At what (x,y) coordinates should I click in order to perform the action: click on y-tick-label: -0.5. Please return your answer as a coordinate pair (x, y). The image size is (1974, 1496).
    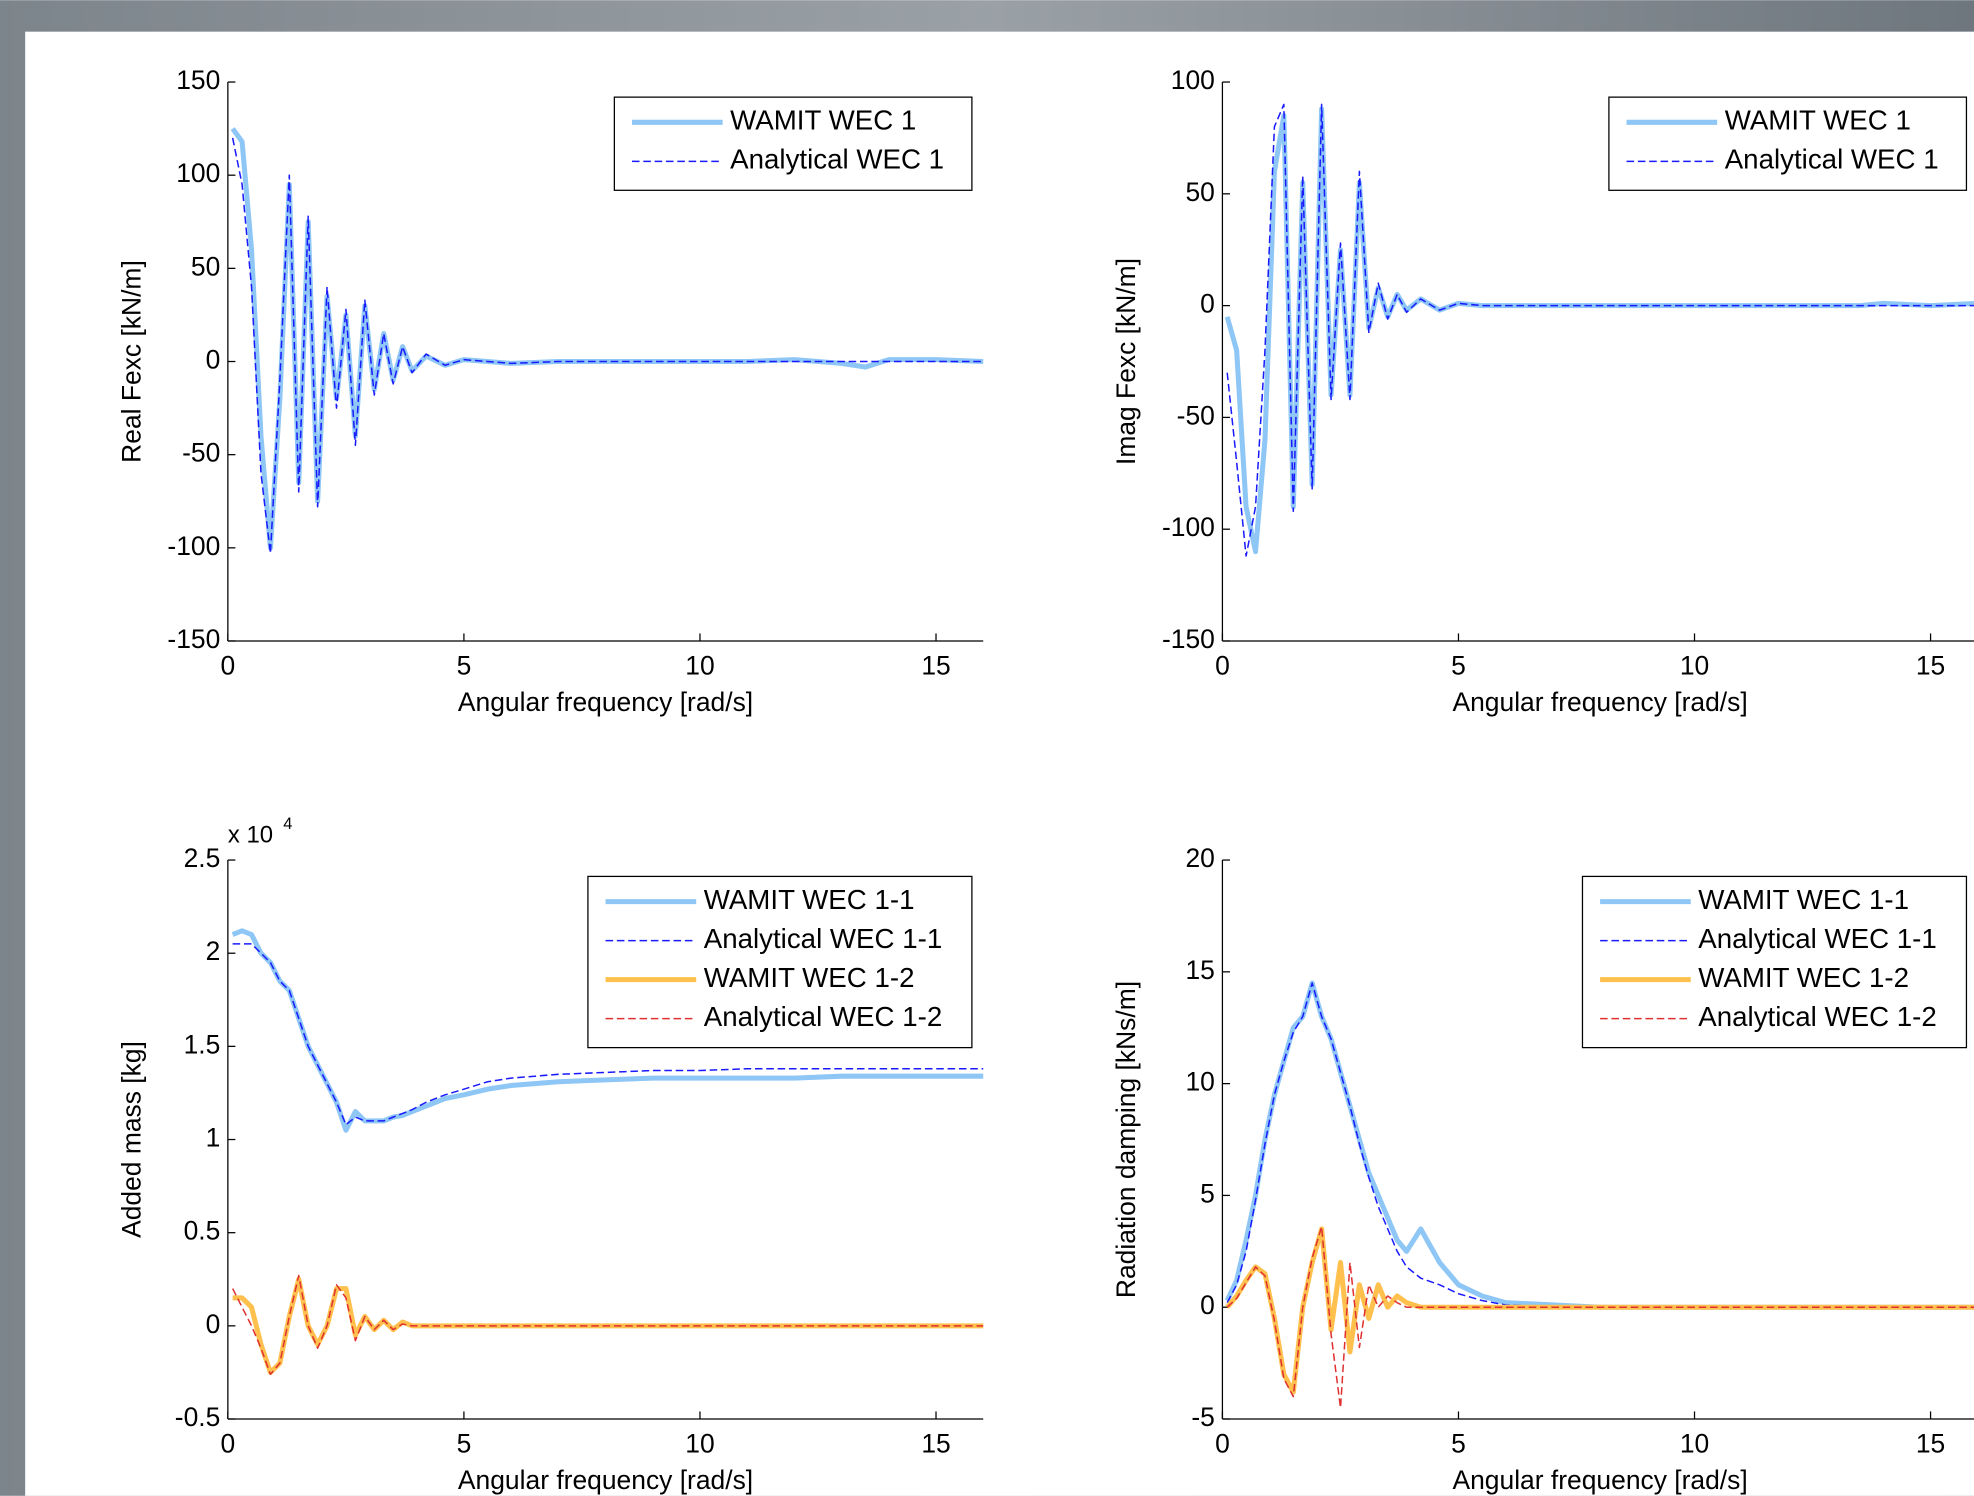
    Looking at the image, I should click on (198, 1417).